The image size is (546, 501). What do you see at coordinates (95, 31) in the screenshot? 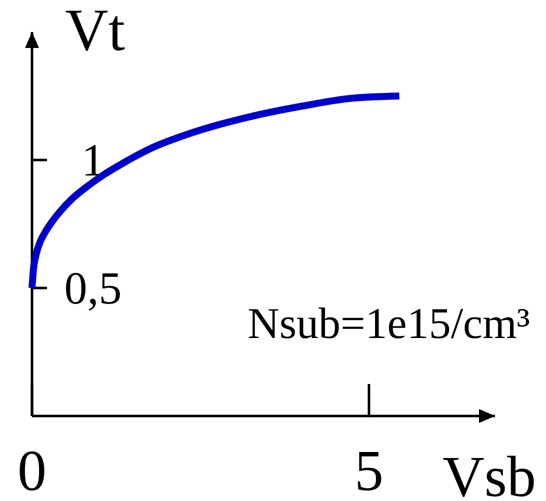
I see `y-axis-title: Vt` at bounding box center [95, 31].